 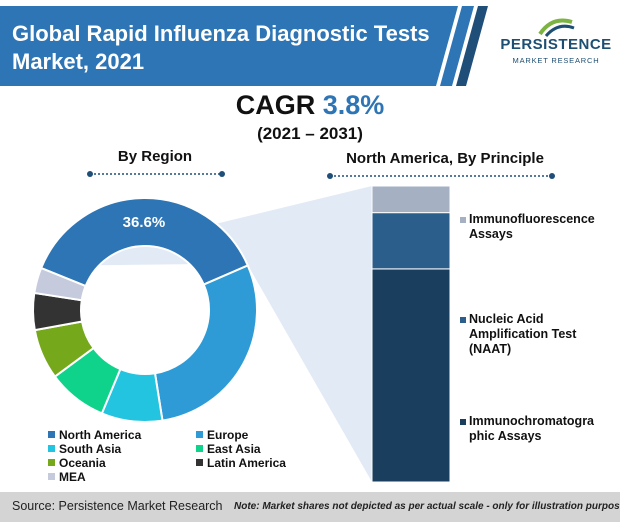 I want to click on legend-label: MEA, so click(x=72, y=477).